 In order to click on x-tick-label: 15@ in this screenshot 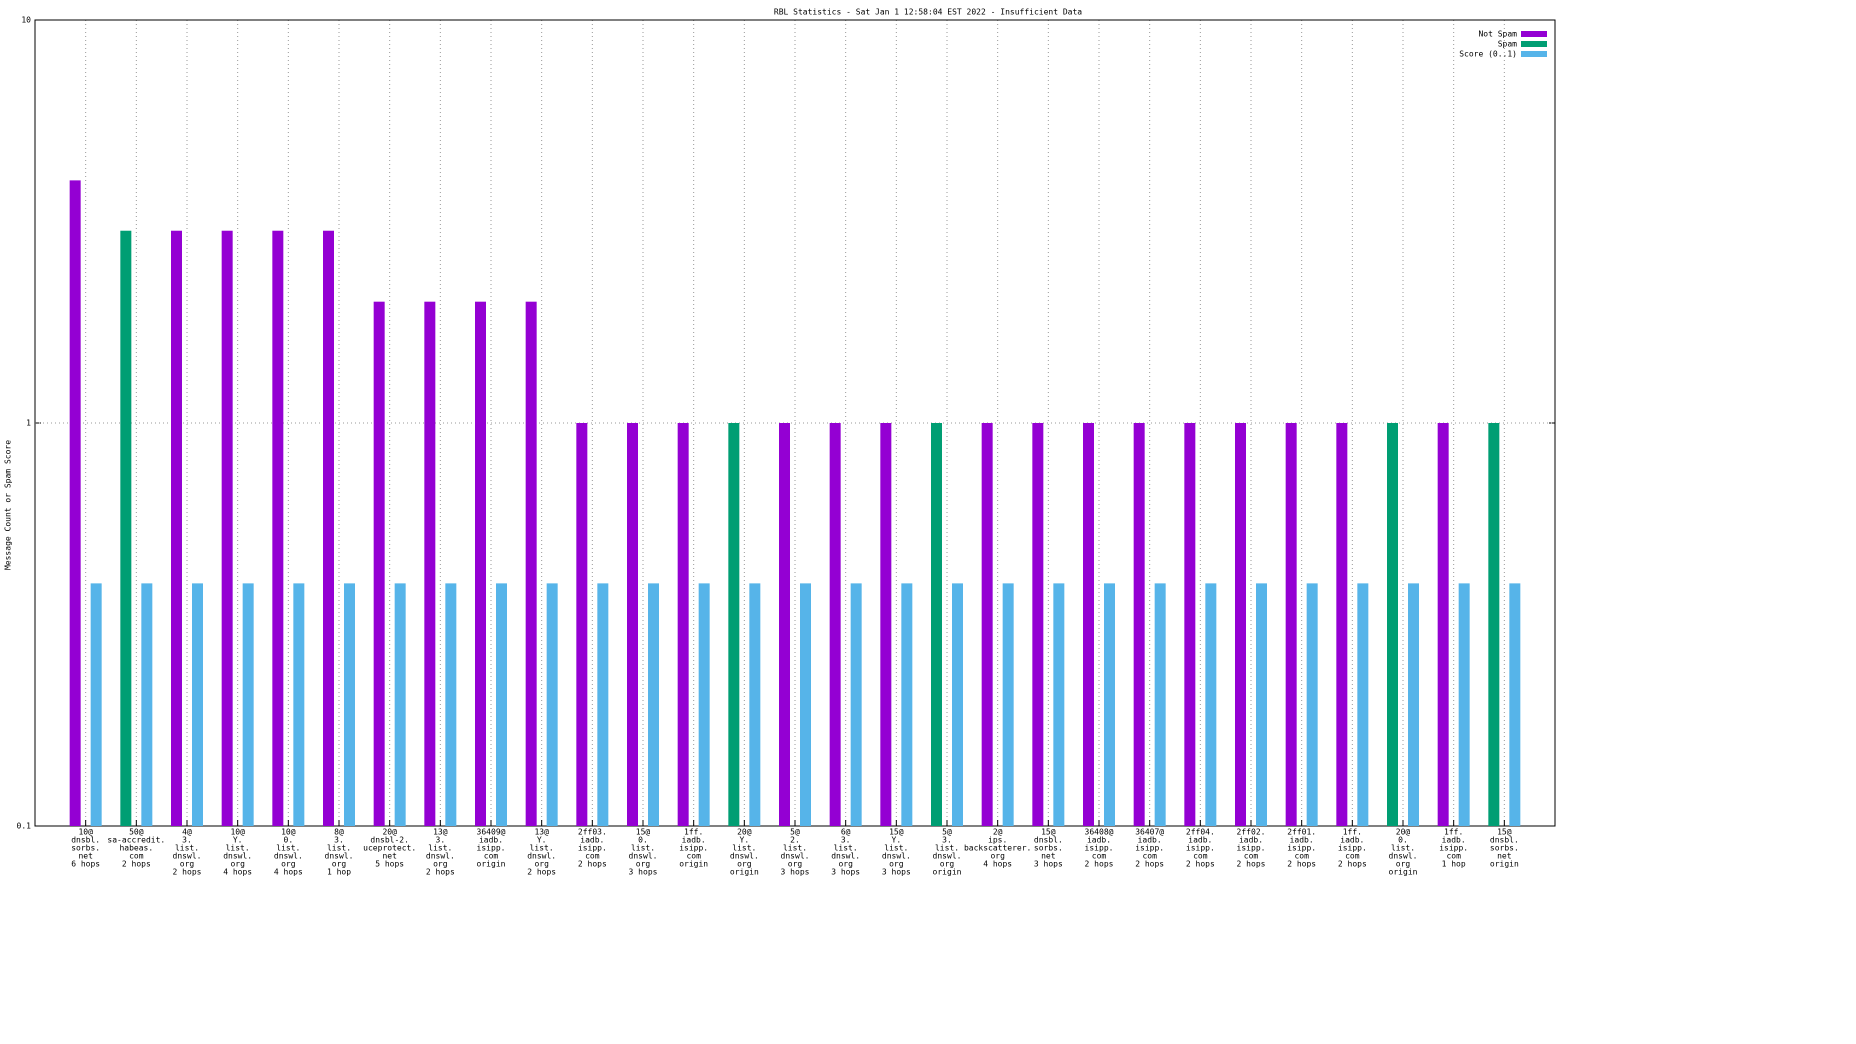, I will do `click(643, 832)`.